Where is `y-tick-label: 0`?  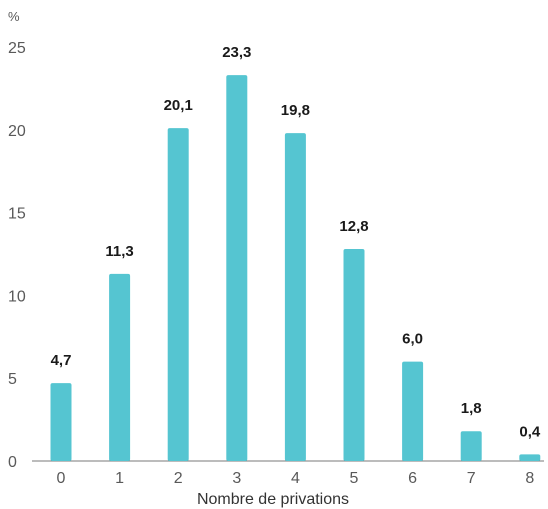 y-tick-label: 0 is located at coordinates (12, 462).